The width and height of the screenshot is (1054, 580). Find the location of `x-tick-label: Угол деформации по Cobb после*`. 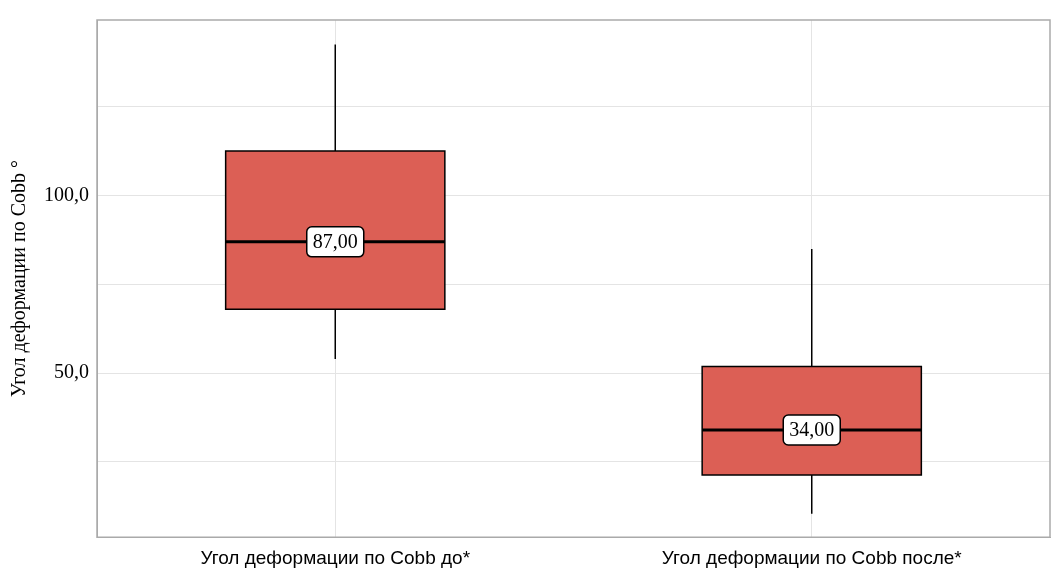

x-tick-label: Угол деформации по Cobb после* is located at coordinates (812, 557).